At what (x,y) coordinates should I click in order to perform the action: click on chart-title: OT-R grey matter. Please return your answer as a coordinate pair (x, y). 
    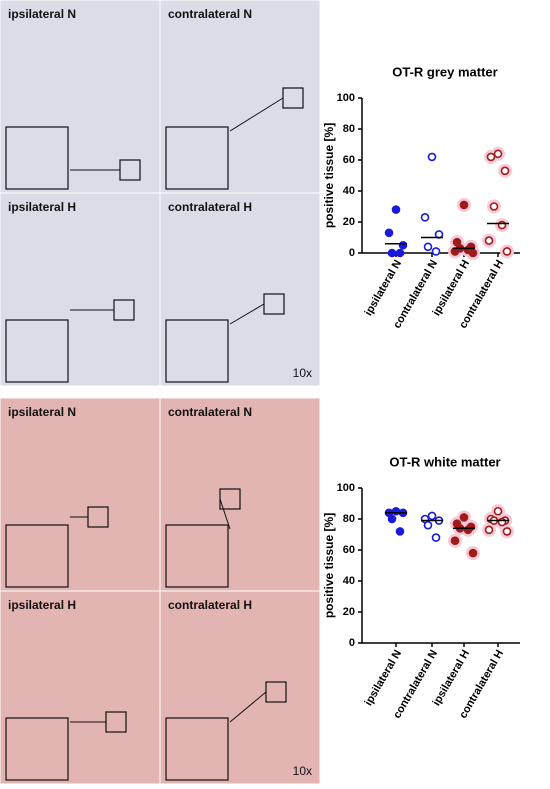
    Looking at the image, I should click on (444, 71).